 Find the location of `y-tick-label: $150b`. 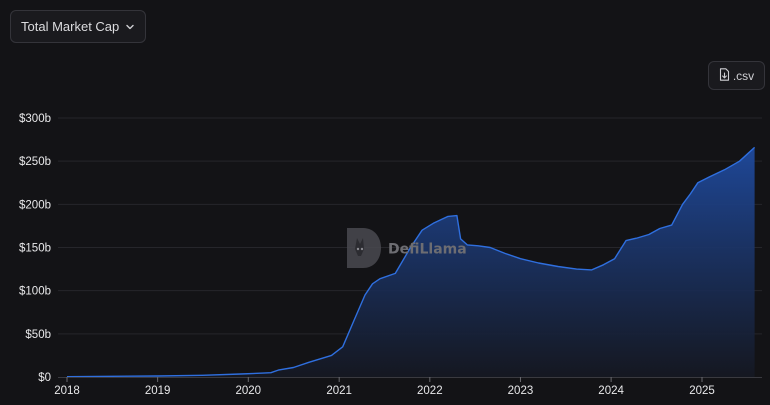

y-tick-label: $150b is located at coordinates (35, 249).